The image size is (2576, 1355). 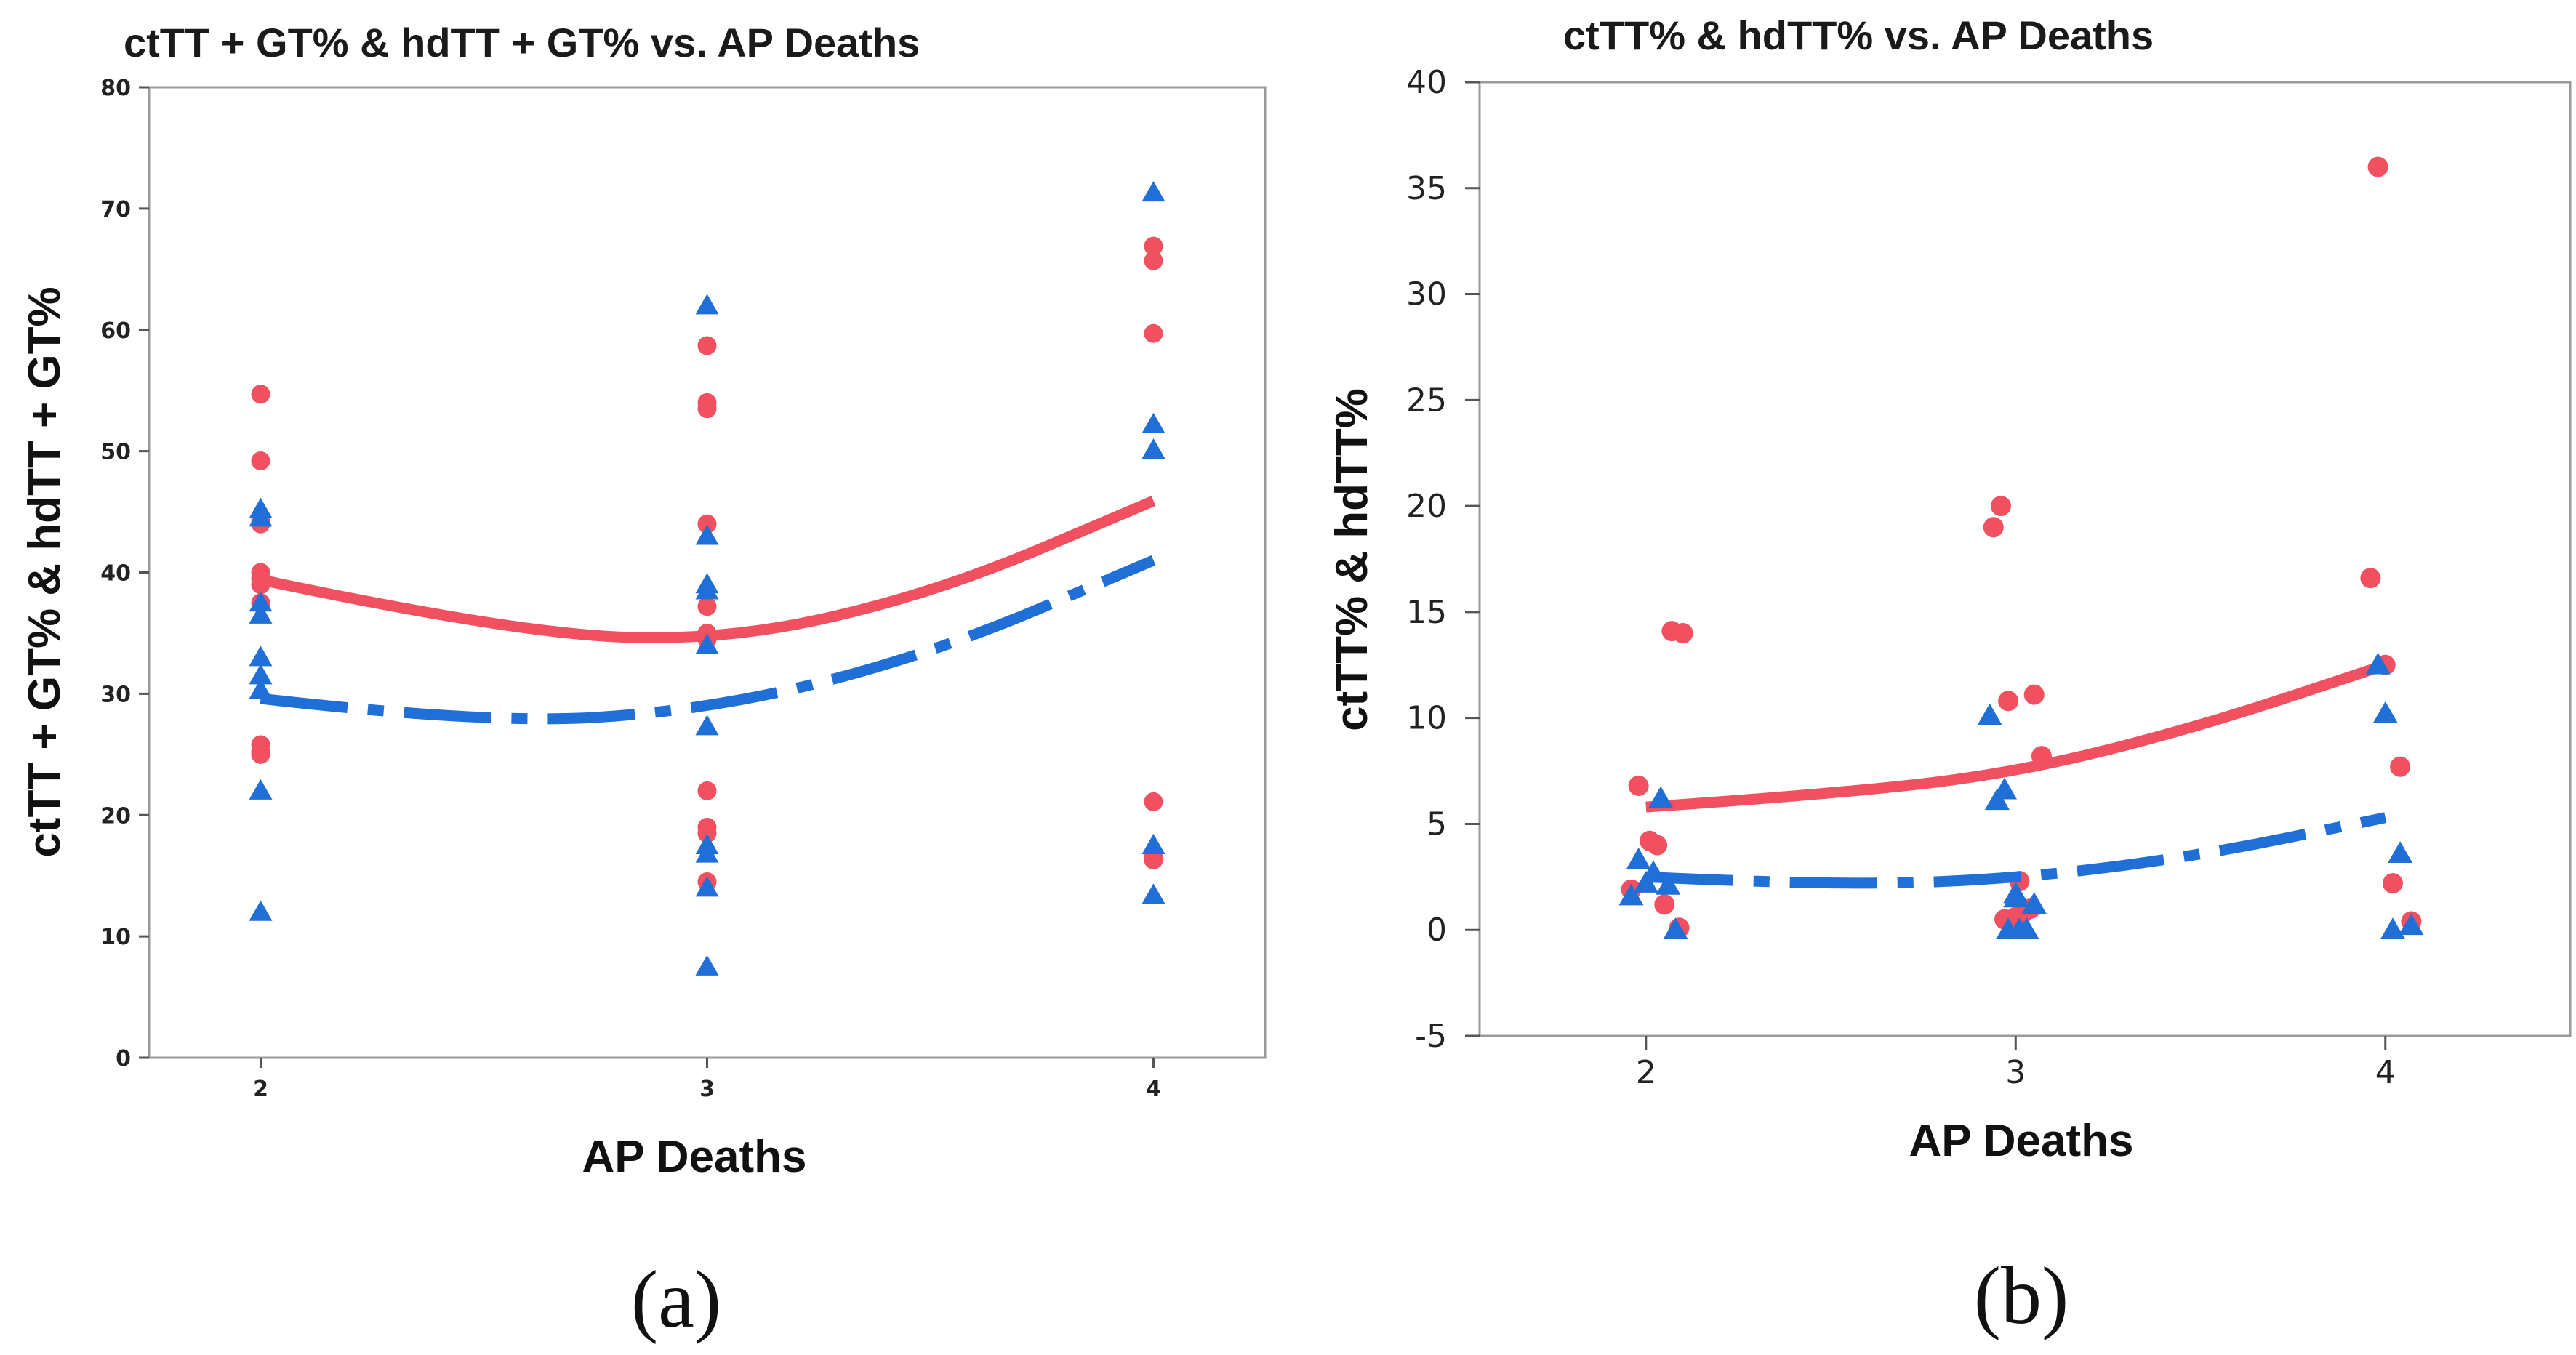 I want to click on panel-b-title: ctTT% & hdTT% vs. AP Deaths, so click(x=1858, y=35).